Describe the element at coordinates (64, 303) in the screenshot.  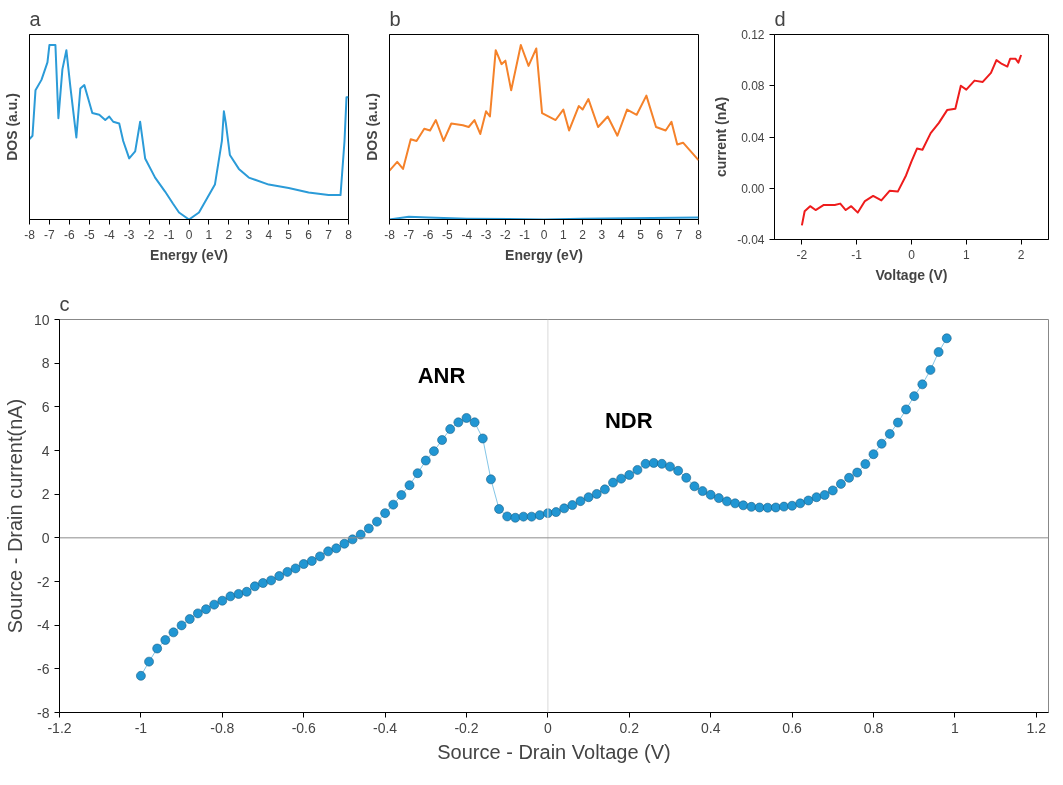
I see `chart-title: c` at that location.